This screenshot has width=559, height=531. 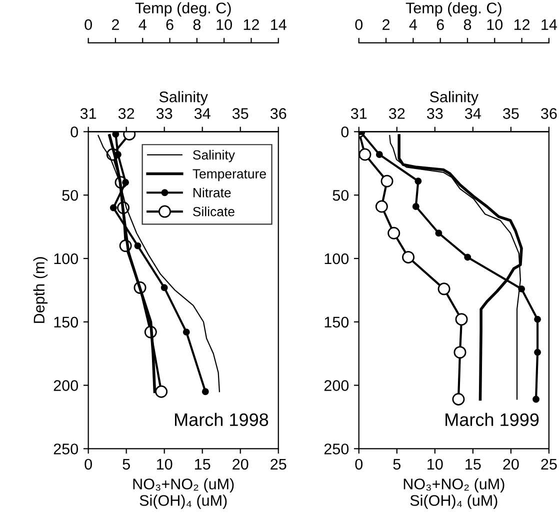 What do you see at coordinates (40, 290) in the screenshot?
I see `y-axis-title: Depth (m)` at bounding box center [40, 290].